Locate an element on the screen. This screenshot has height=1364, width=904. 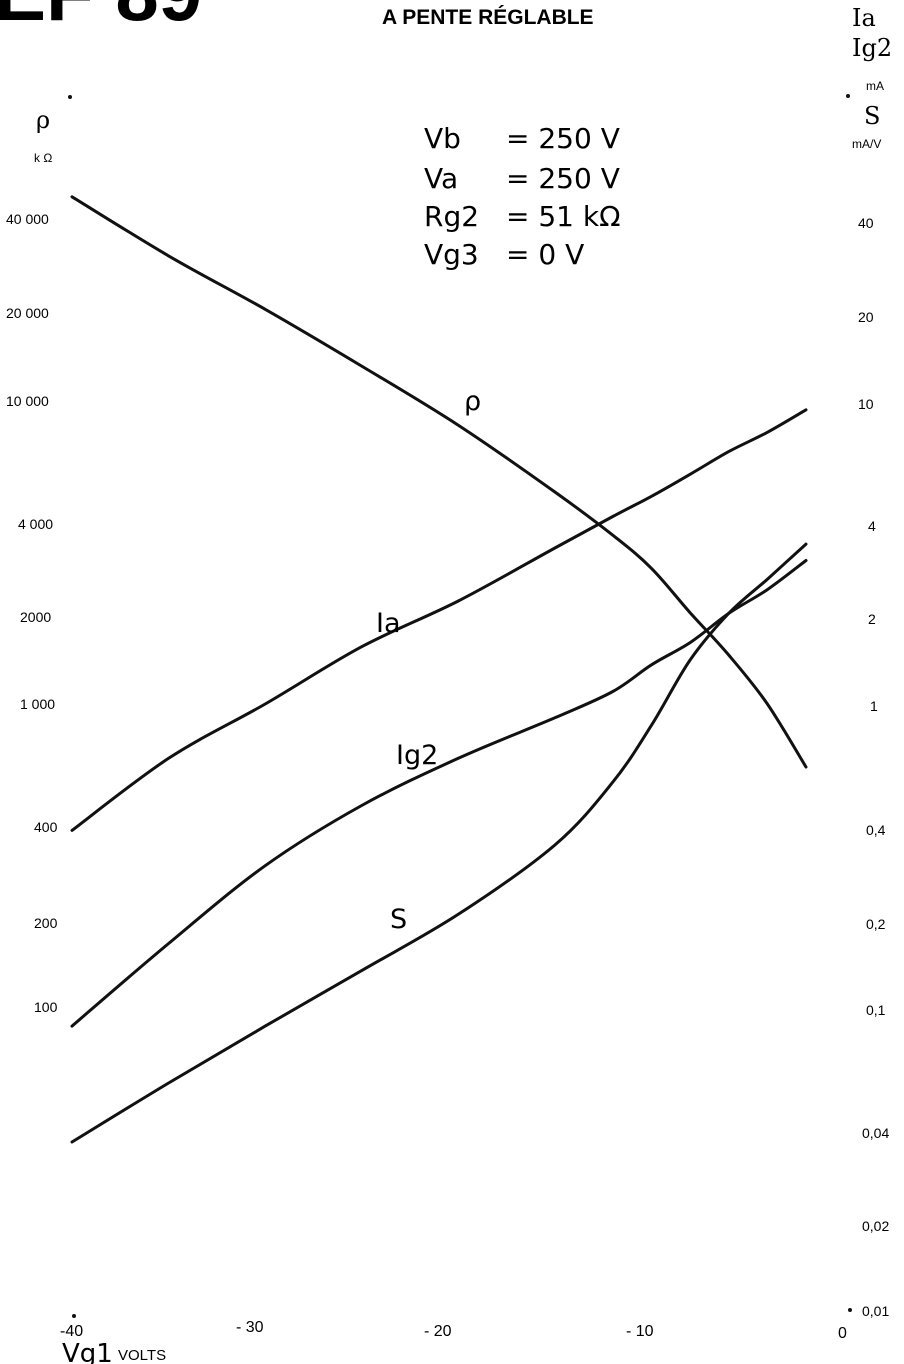
x-tick-label: - 30 is located at coordinates (250, 1327).